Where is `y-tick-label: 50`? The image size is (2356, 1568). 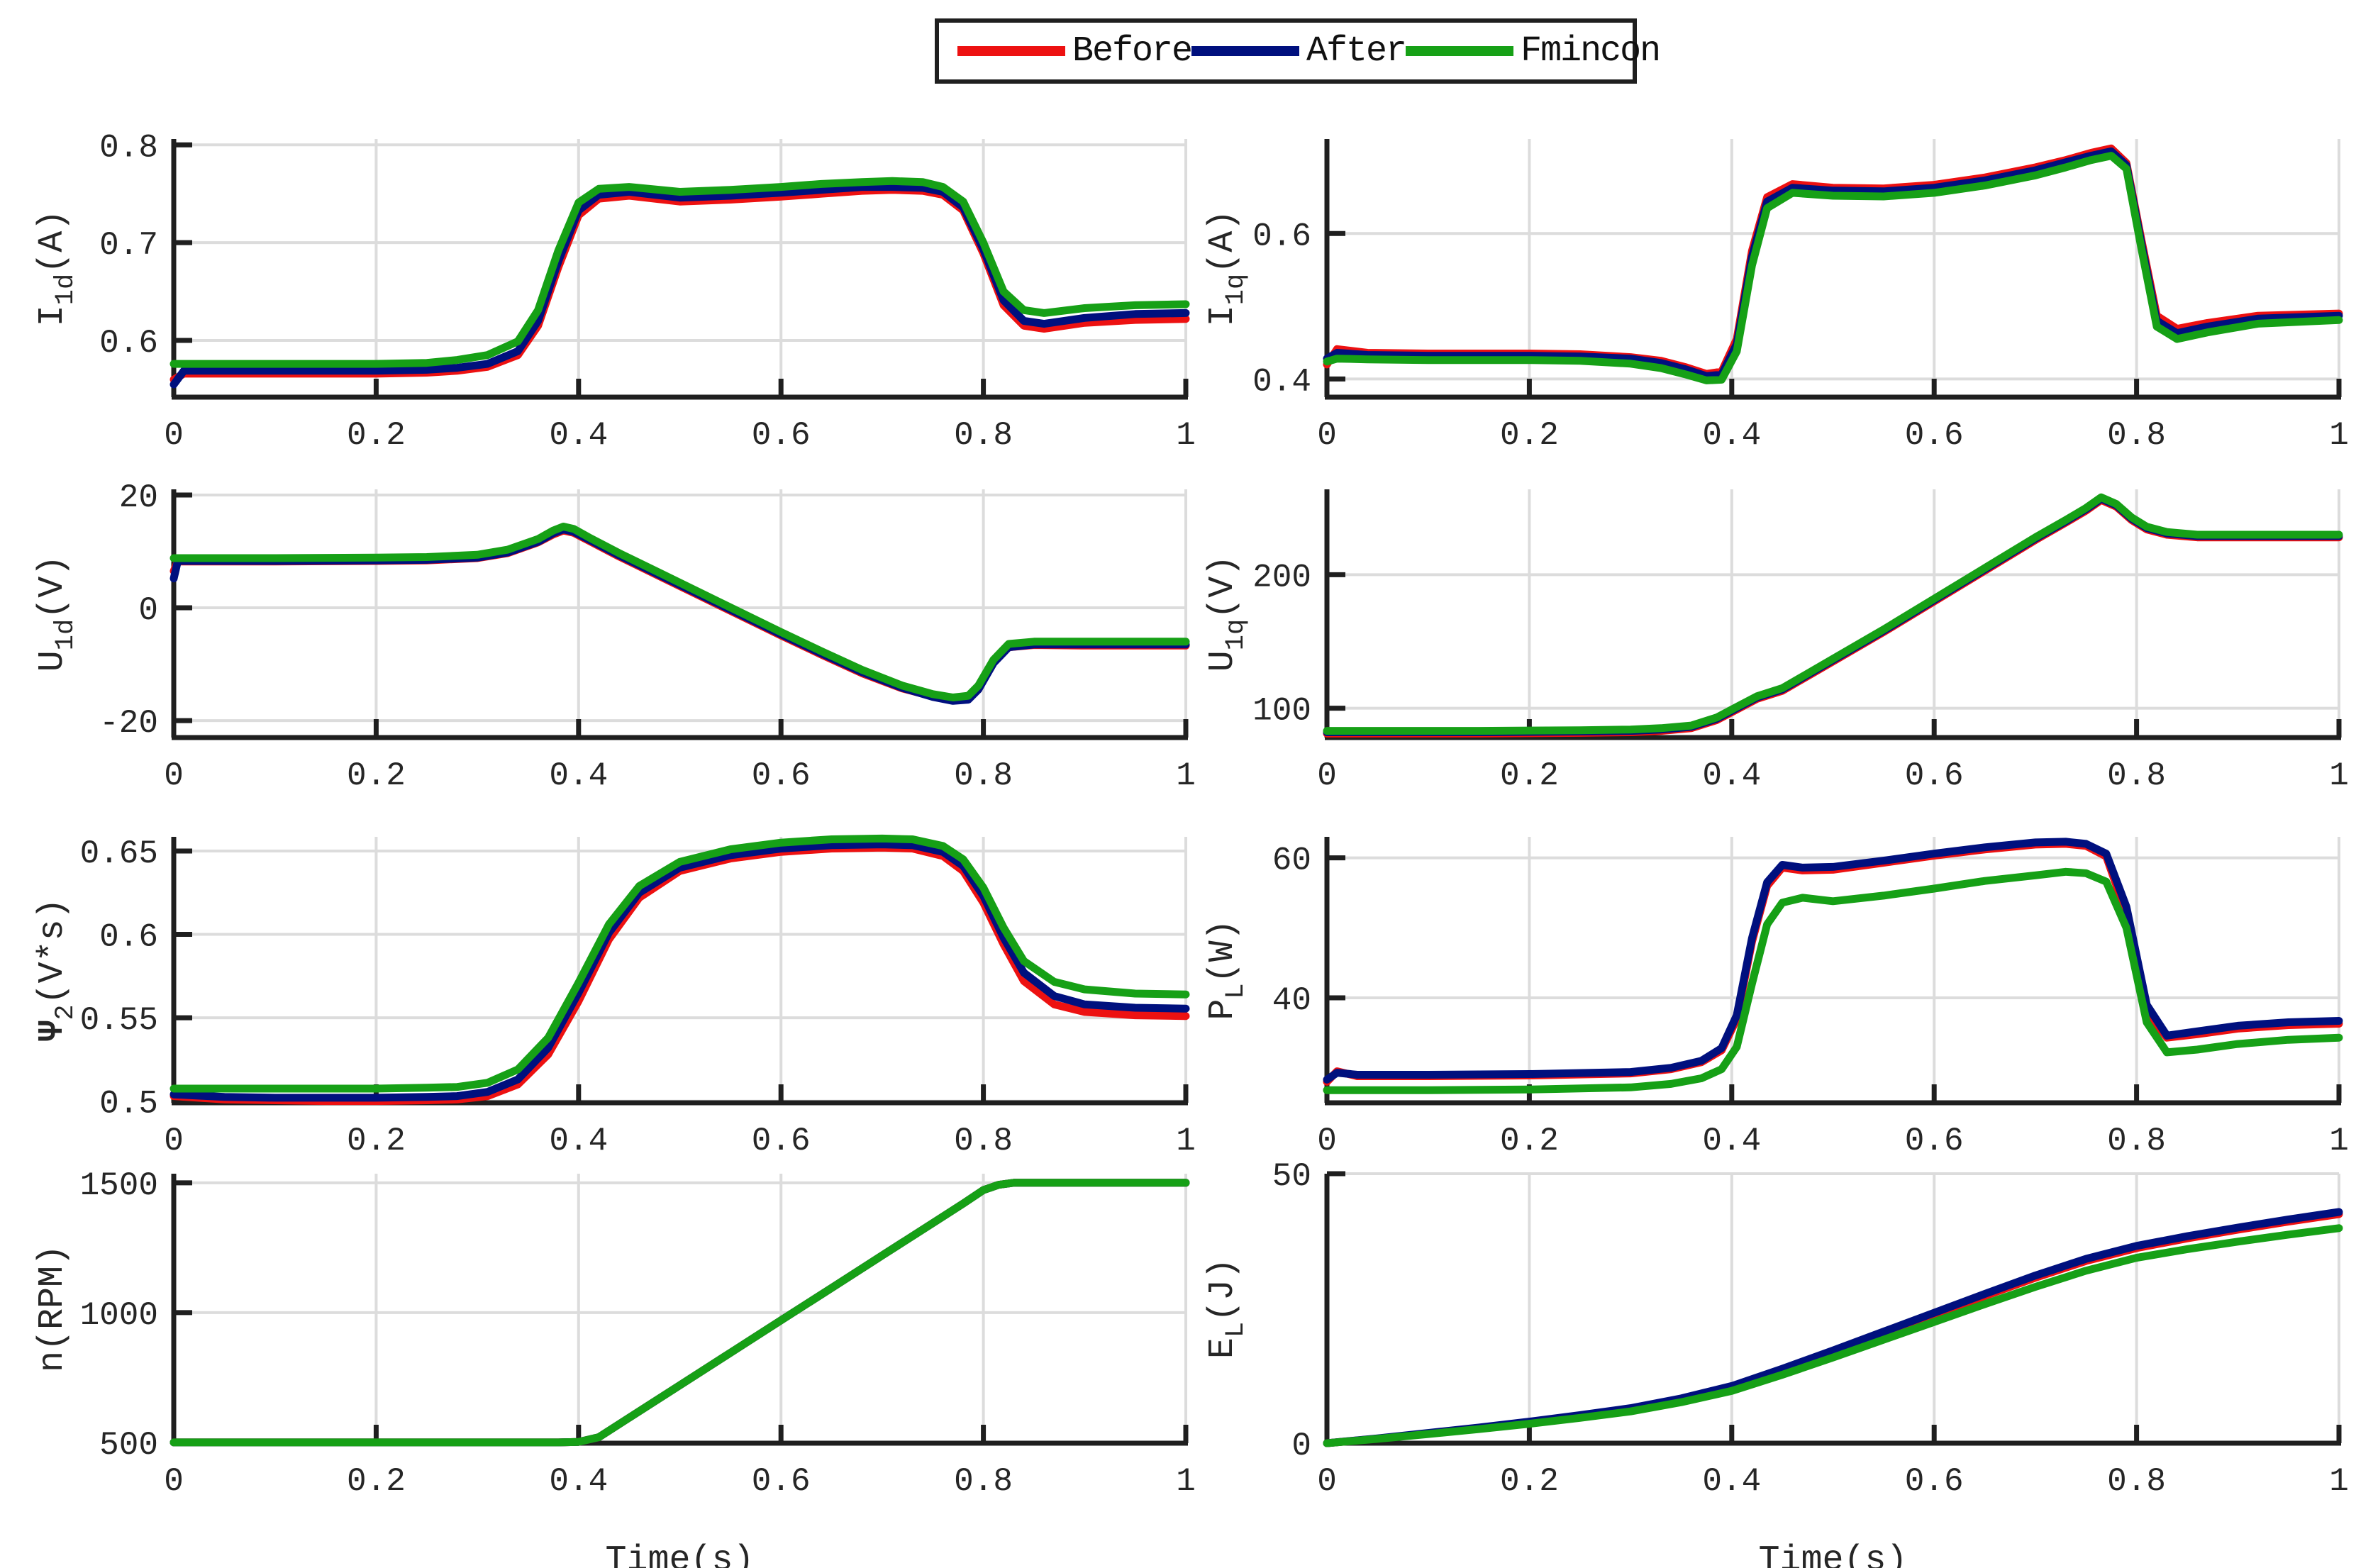 y-tick-label: 50 is located at coordinates (1291, 1176).